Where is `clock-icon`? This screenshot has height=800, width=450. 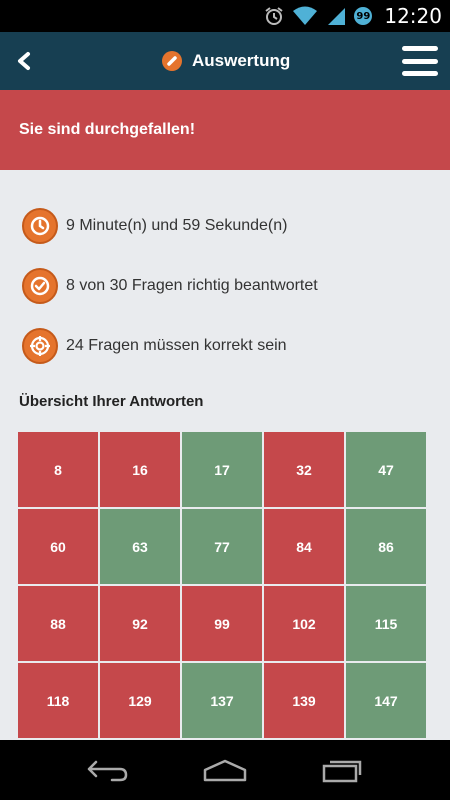 clock-icon is located at coordinates (40, 226).